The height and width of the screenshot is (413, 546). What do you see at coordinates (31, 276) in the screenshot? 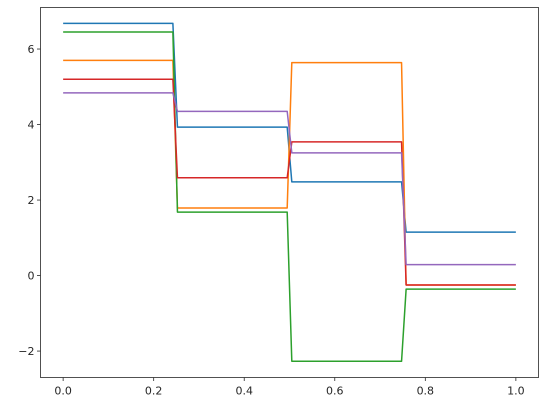
I see `y-tick-label: 0` at bounding box center [31, 276].